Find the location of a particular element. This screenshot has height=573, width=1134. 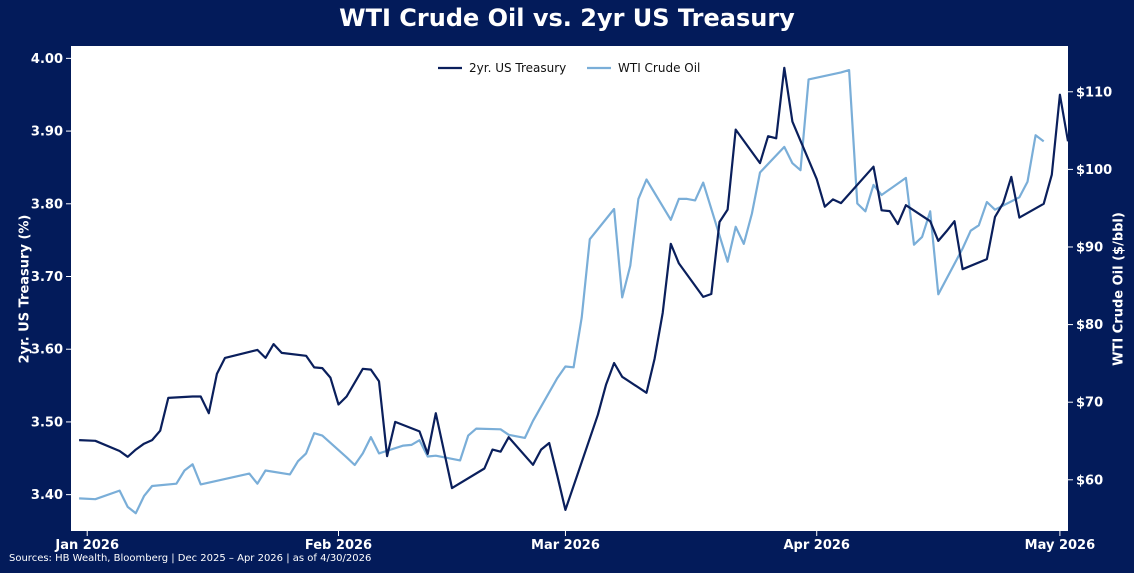

right-tick-label-3: $90 is located at coordinates (1089, 247).